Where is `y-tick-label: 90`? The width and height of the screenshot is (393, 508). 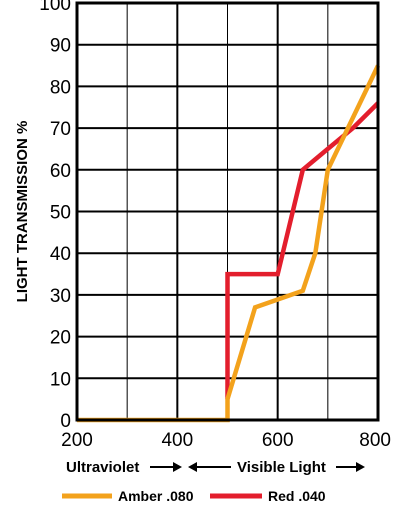
y-tick-label: 90 is located at coordinates (60, 46).